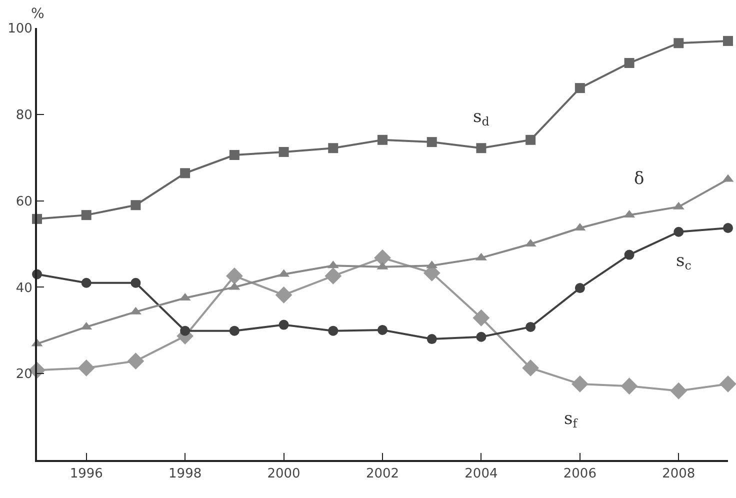 The image size is (736, 498). Describe the element at coordinates (24, 288) in the screenshot. I see `y-tick-label: 40` at that location.